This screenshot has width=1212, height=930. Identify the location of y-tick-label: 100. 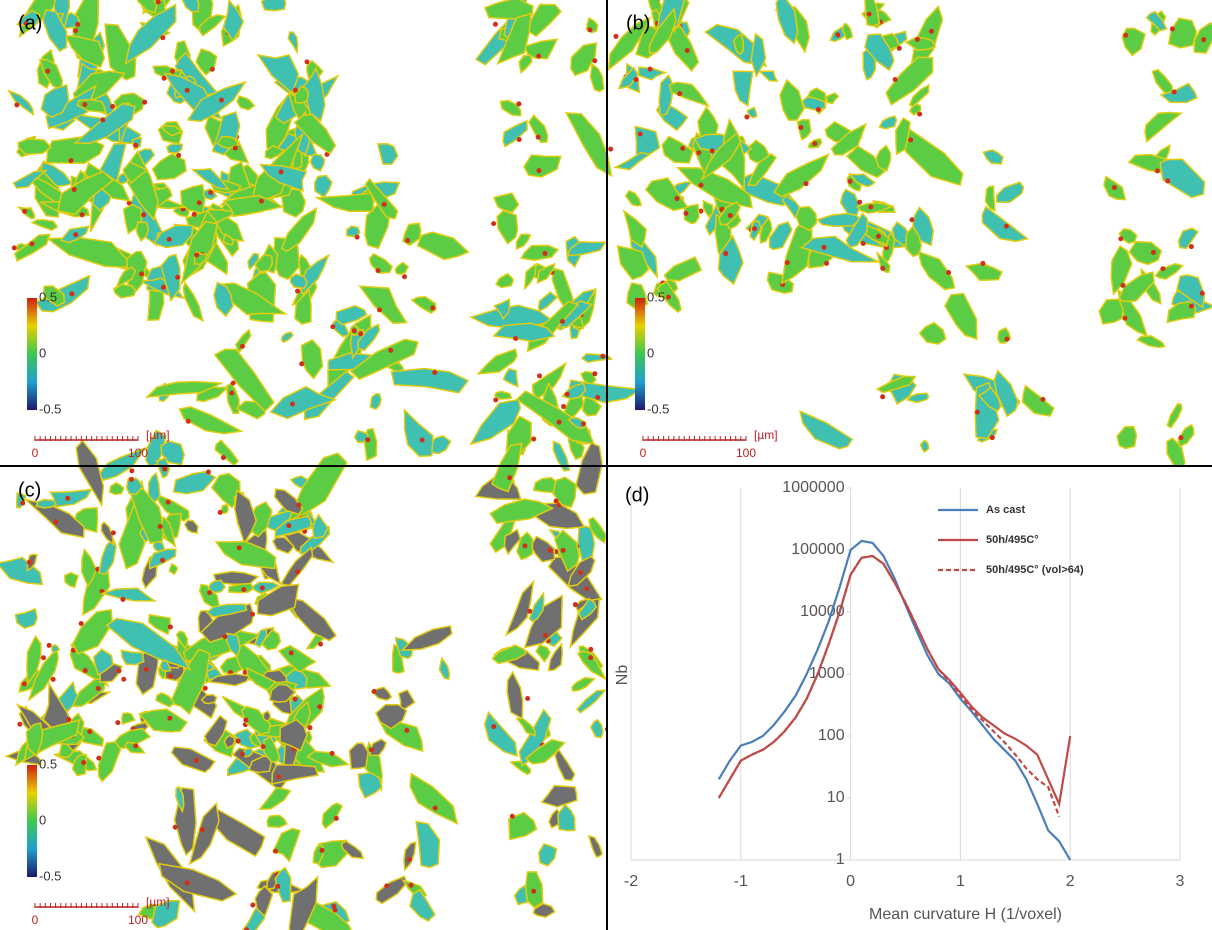
(831, 735).